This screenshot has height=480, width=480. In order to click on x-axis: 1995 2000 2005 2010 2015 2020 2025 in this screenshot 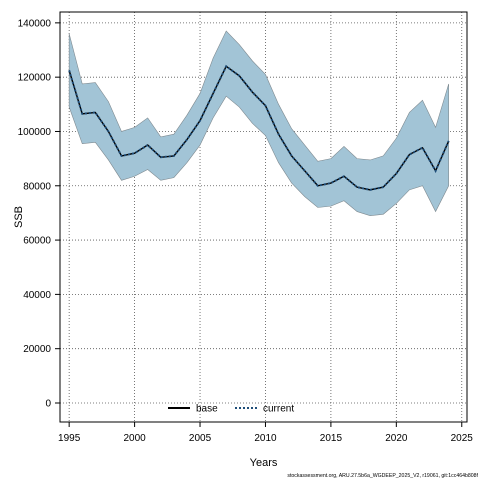, I will do `click(265, 433)`.